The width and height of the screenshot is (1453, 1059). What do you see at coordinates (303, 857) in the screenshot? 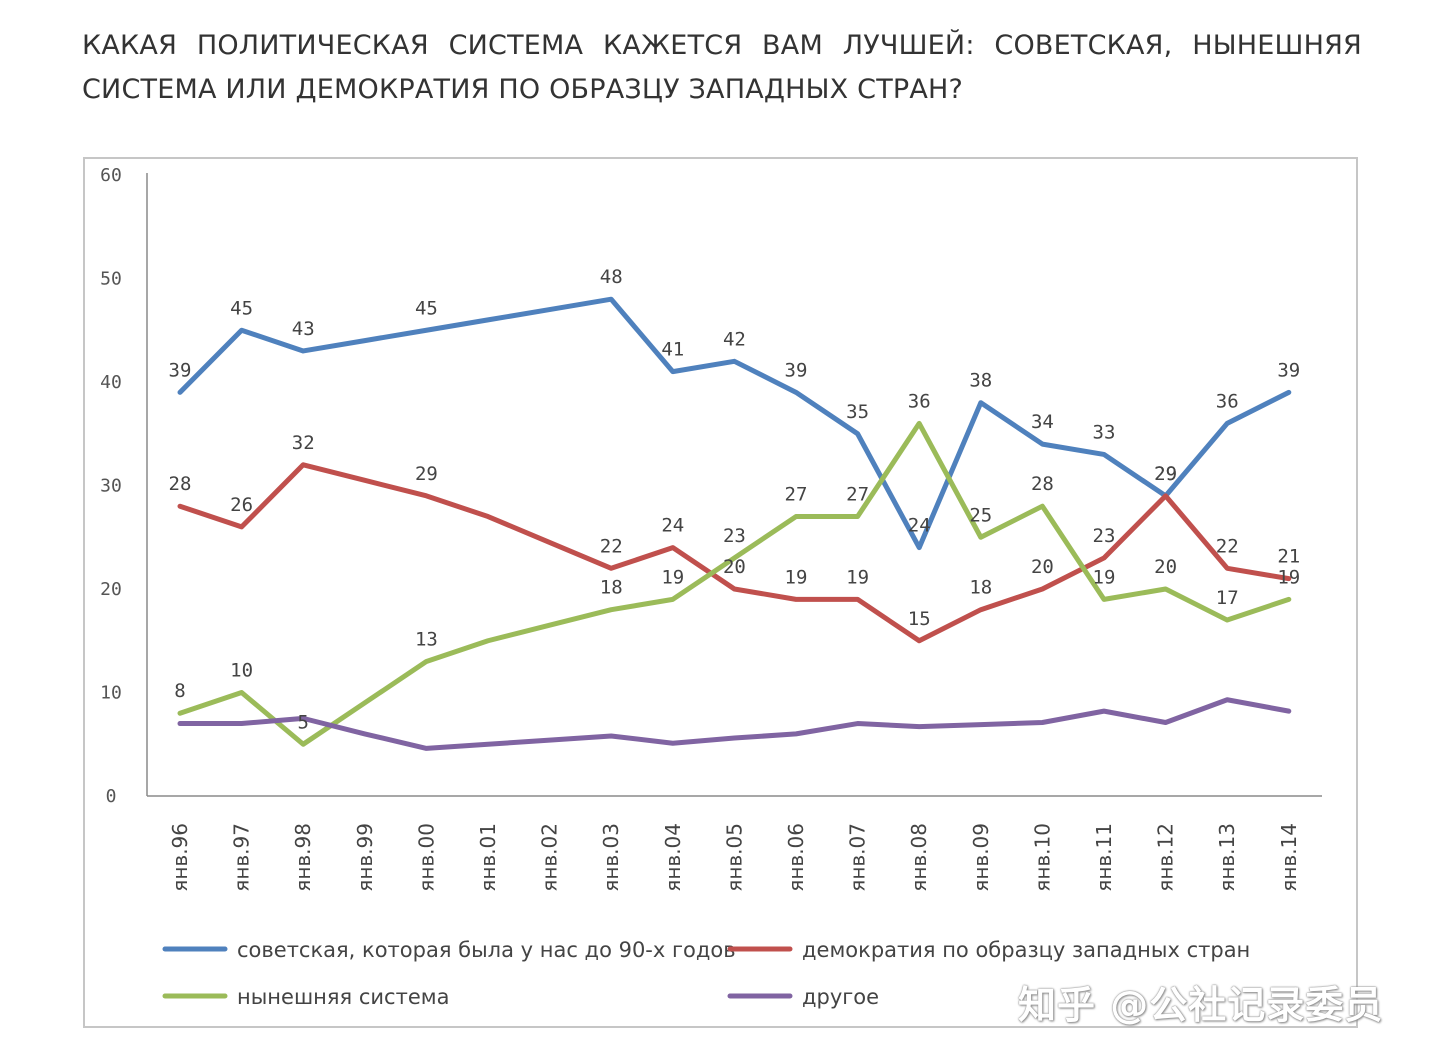
I see `x-tick-label: янв.98` at bounding box center [303, 857].